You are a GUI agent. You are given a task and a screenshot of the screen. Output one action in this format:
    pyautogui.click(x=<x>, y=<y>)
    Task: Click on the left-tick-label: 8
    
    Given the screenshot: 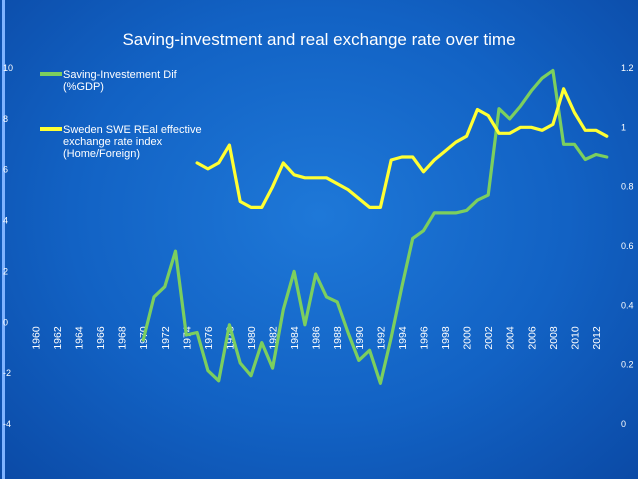 What is the action you would take?
    pyautogui.click(x=5, y=119)
    